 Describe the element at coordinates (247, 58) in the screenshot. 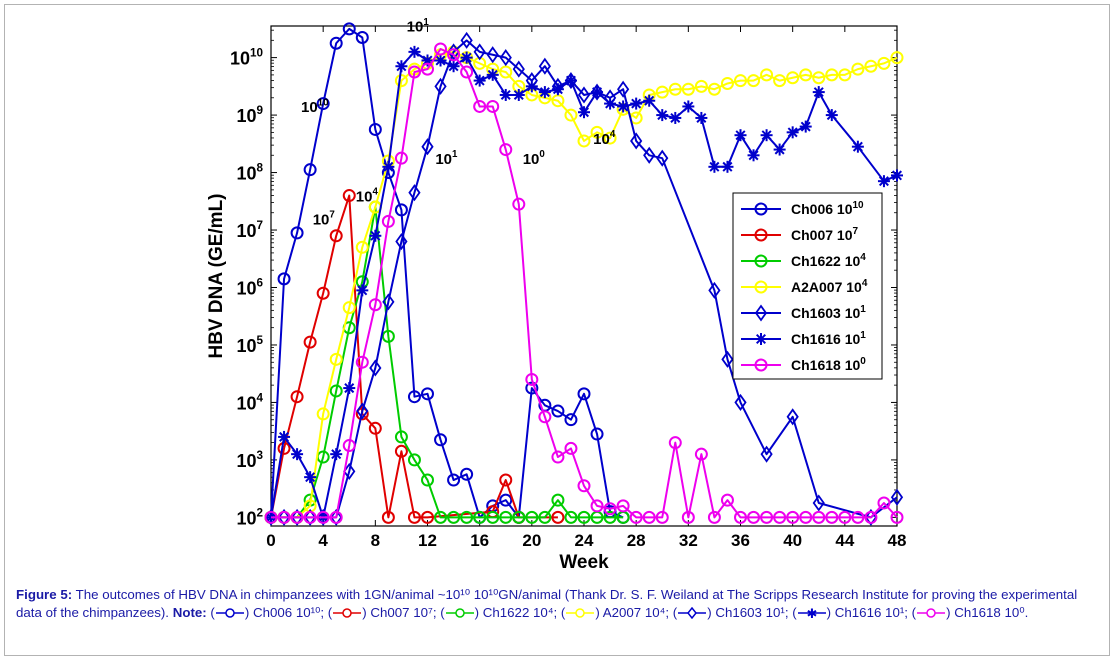

I see `y-tick-label: 10¹⁰` at that location.